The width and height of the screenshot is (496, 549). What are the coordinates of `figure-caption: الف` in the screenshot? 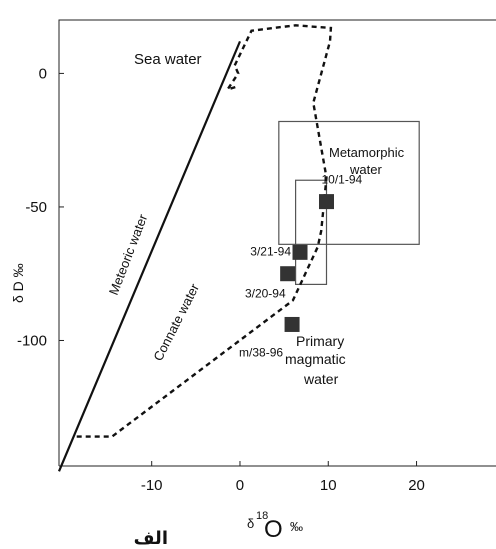 It's located at (151, 538).